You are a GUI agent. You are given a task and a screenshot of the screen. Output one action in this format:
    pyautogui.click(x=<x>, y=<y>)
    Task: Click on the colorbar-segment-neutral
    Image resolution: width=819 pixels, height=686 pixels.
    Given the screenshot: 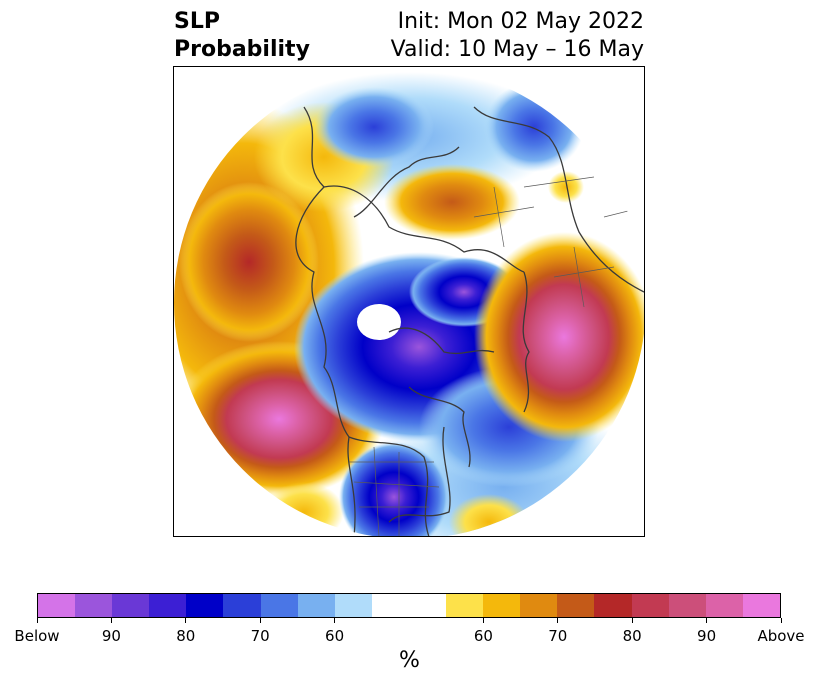 What is the action you would take?
    pyautogui.click(x=409, y=605)
    